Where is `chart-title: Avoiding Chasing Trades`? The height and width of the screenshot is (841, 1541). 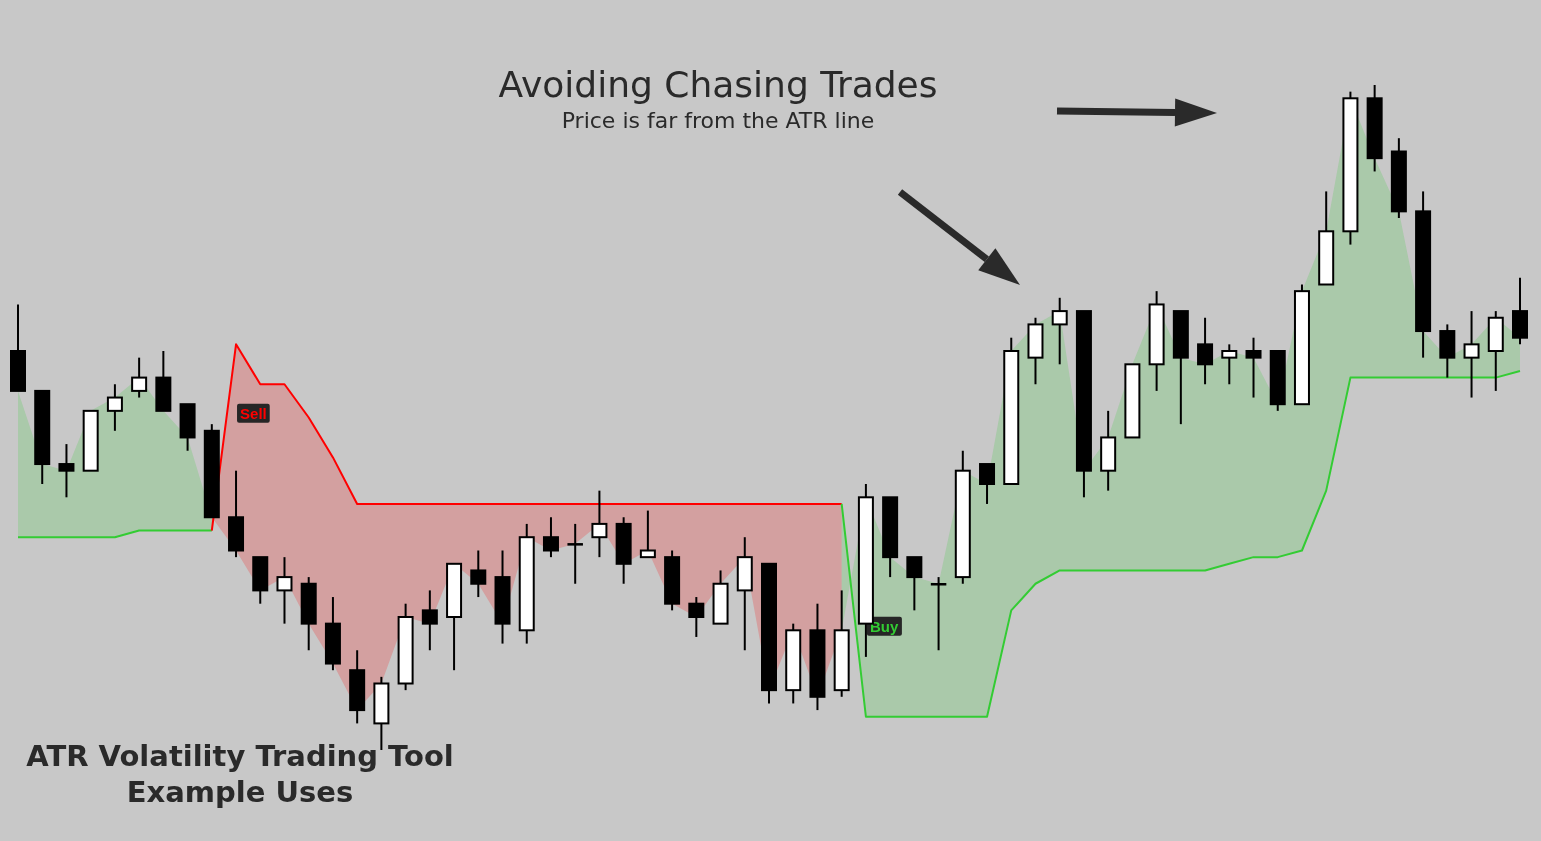 chart-title: Avoiding Chasing Trades is located at coordinates (718, 84).